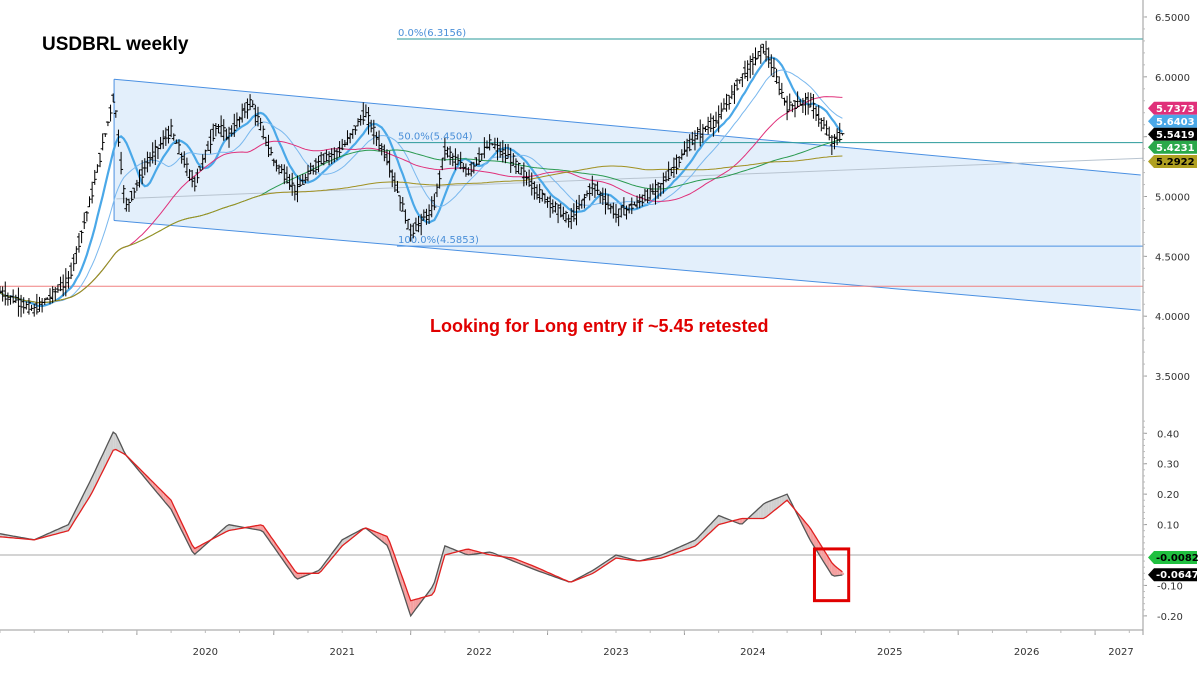  What do you see at coordinates (889, 652) in the screenshot?
I see `x-axis-label: 2025` at bounding box center [889, 652].